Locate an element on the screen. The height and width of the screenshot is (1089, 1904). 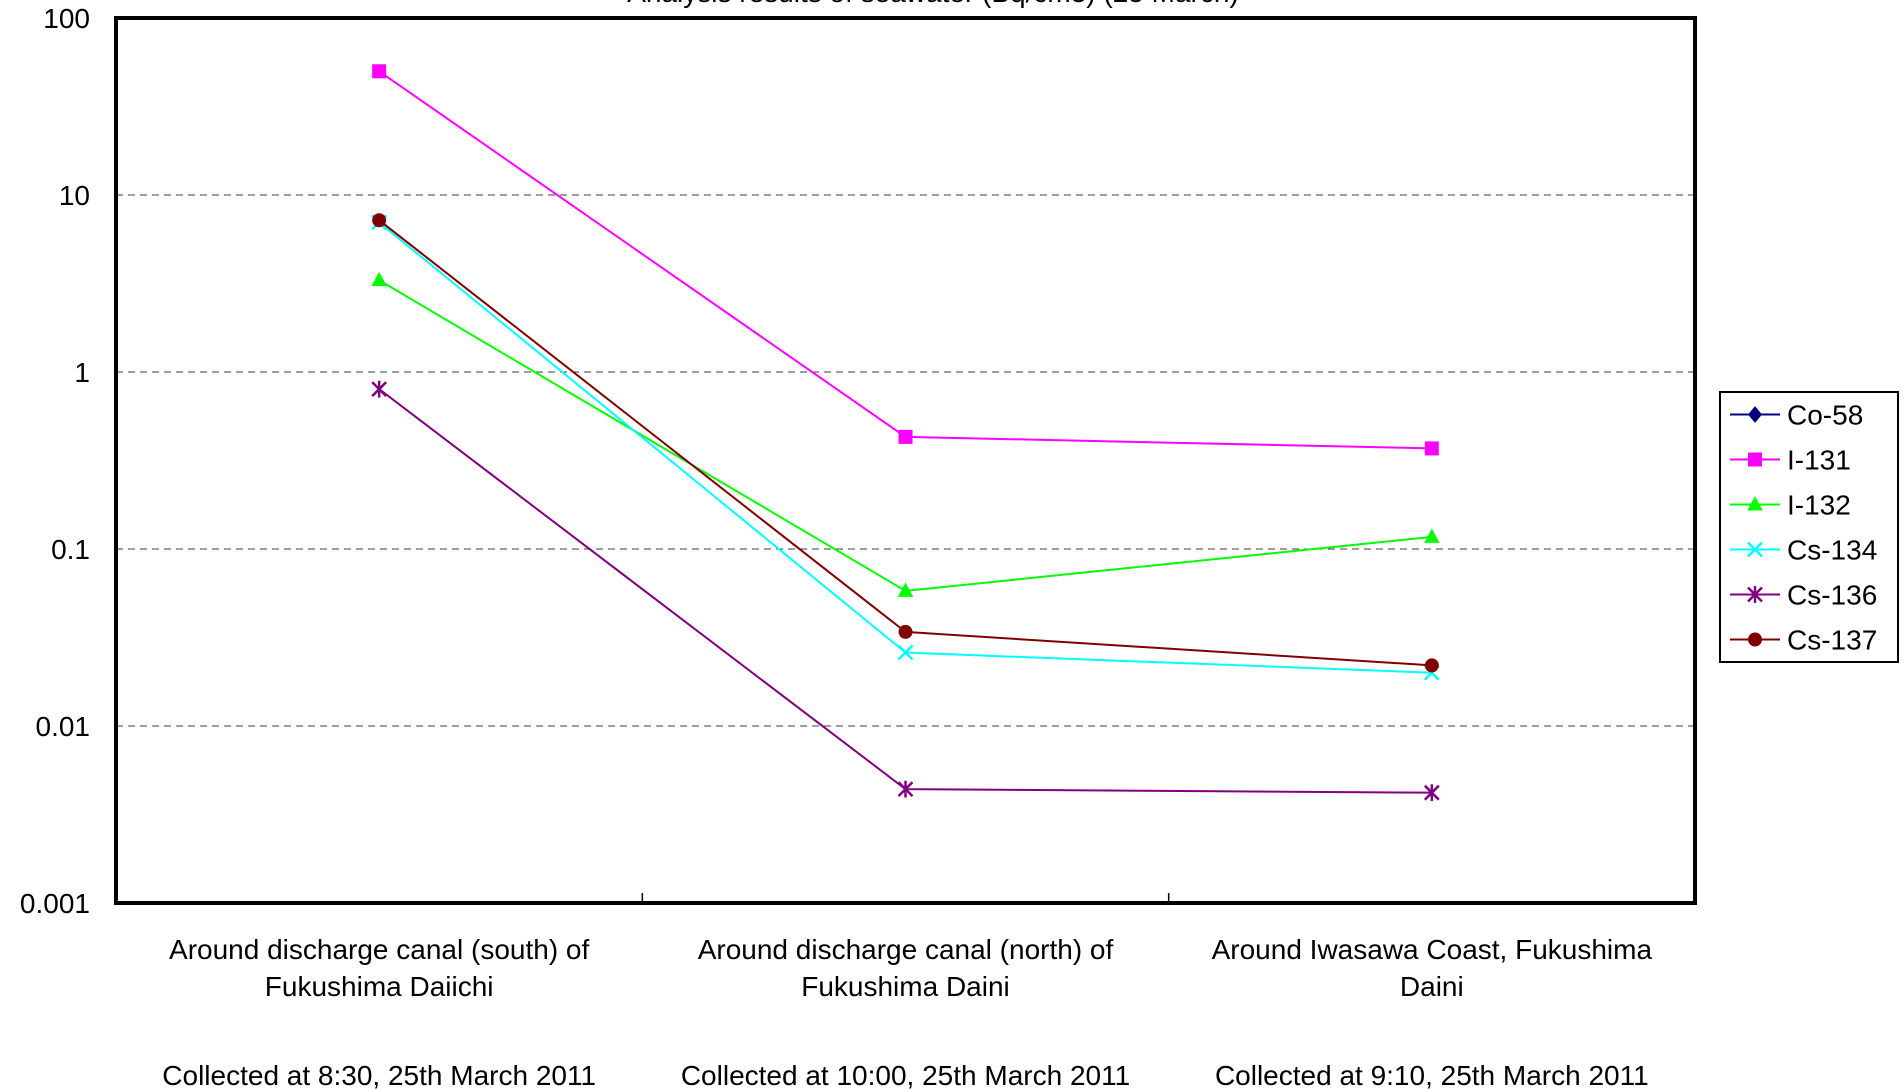
y-tick-label: 0.01 is located at coordinates (63, 726).